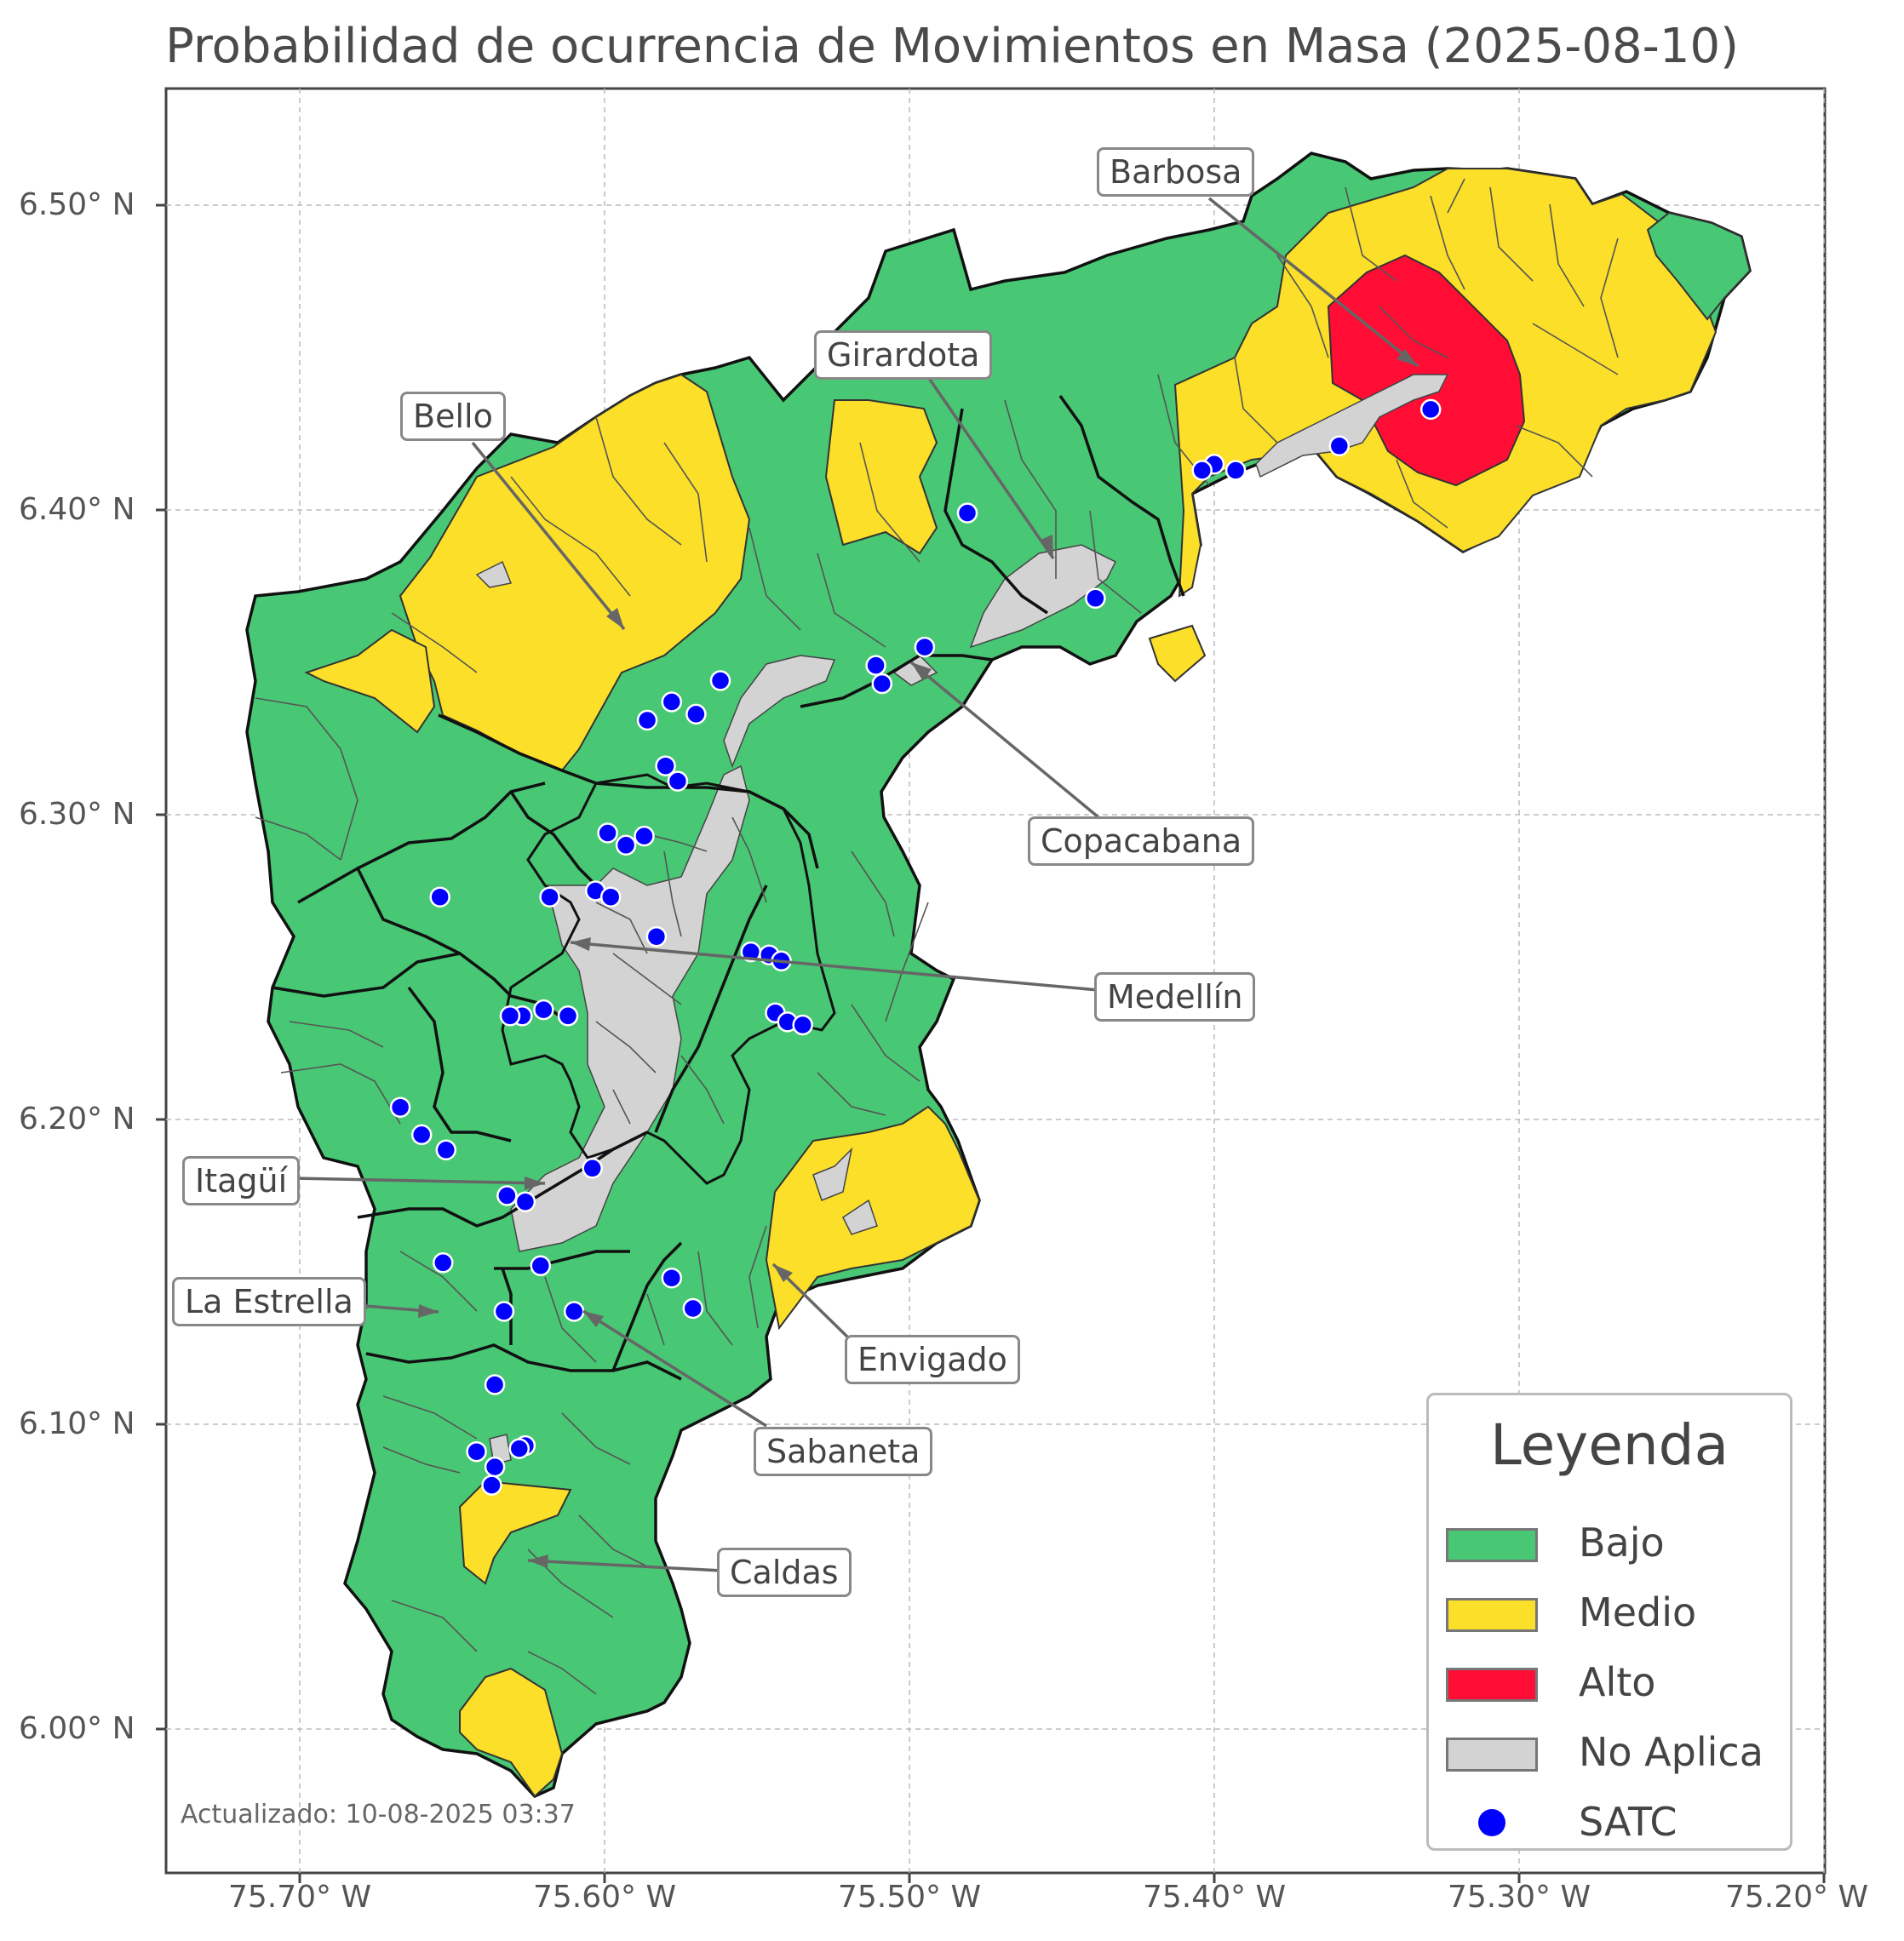 The width and height of the screenshot is (1904, 1941). Describe the element at coordinates (1492, 1615) in the screenshot. I see `legend-swatch-medio` at that location.